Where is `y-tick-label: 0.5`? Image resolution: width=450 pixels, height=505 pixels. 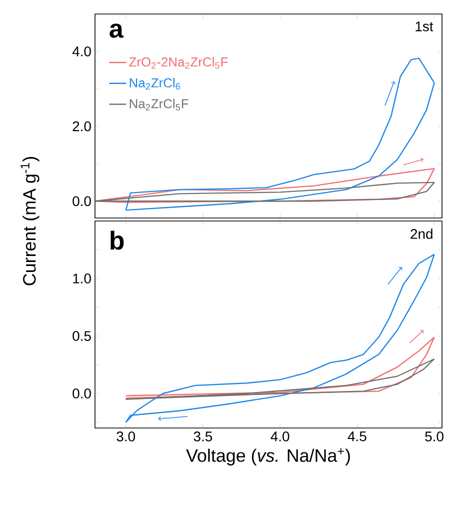
y-tick-label: 0.5 is located at coordinates (81, 336).